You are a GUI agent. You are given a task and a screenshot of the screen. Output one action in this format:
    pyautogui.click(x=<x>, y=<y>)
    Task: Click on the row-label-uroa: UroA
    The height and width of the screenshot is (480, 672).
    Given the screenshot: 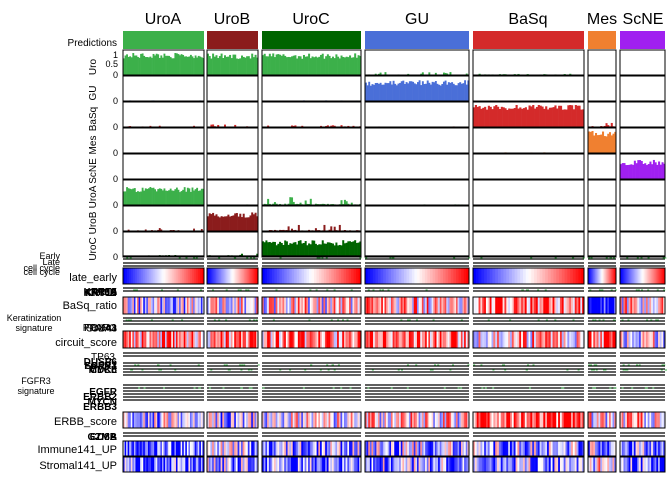 What is the action you would take?
    pyautogui.click(x=93, y=196)
    